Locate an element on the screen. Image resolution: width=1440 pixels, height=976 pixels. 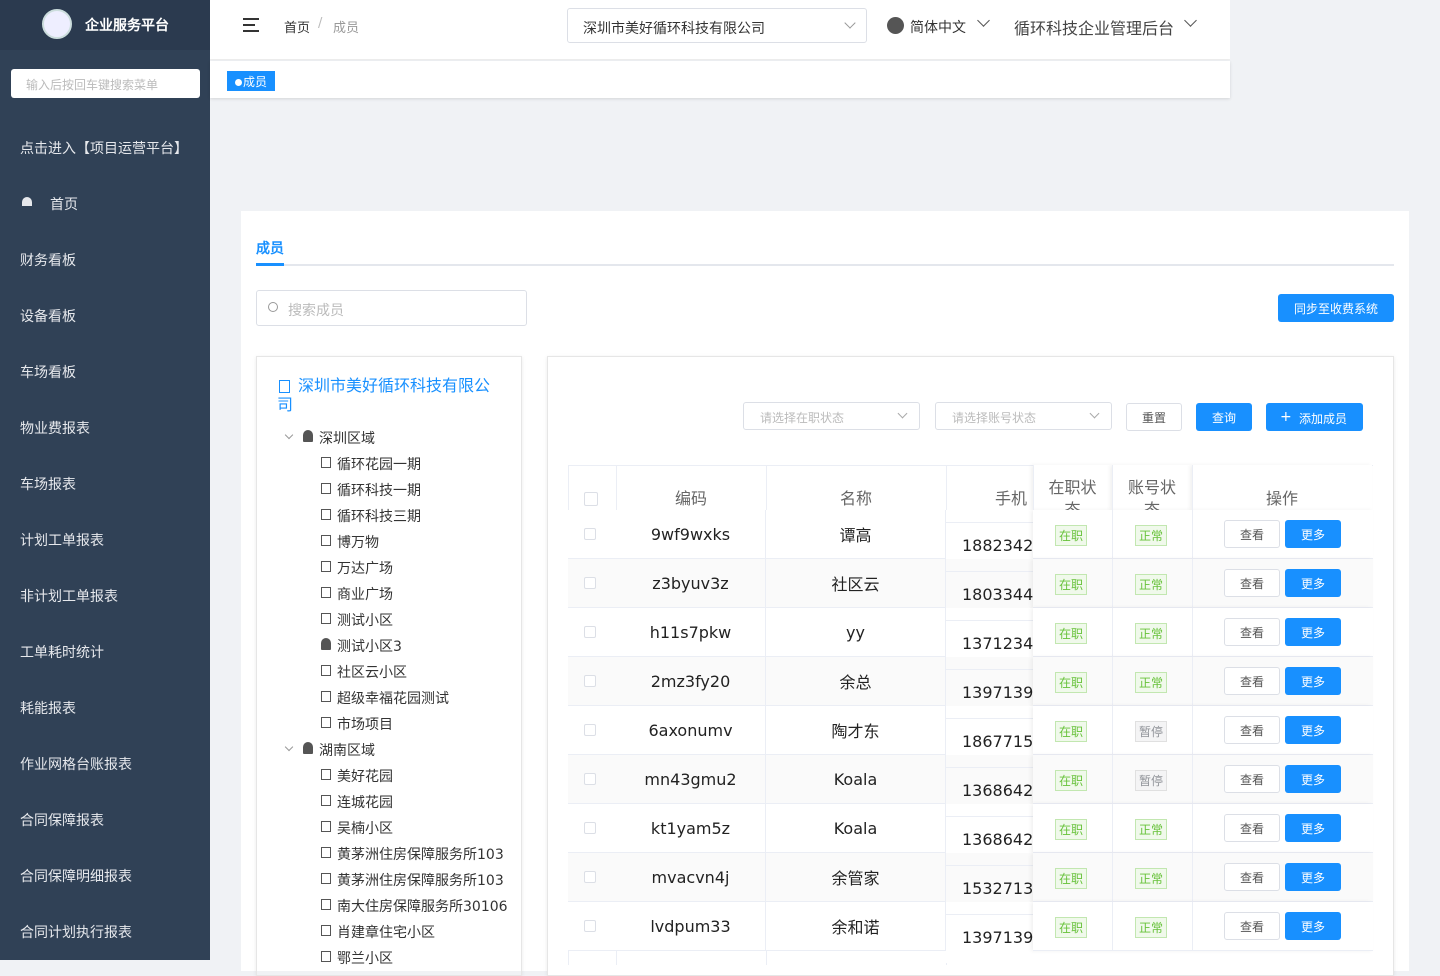
filter-select: 请选择在职状态 is located at coordinates (831, 416).